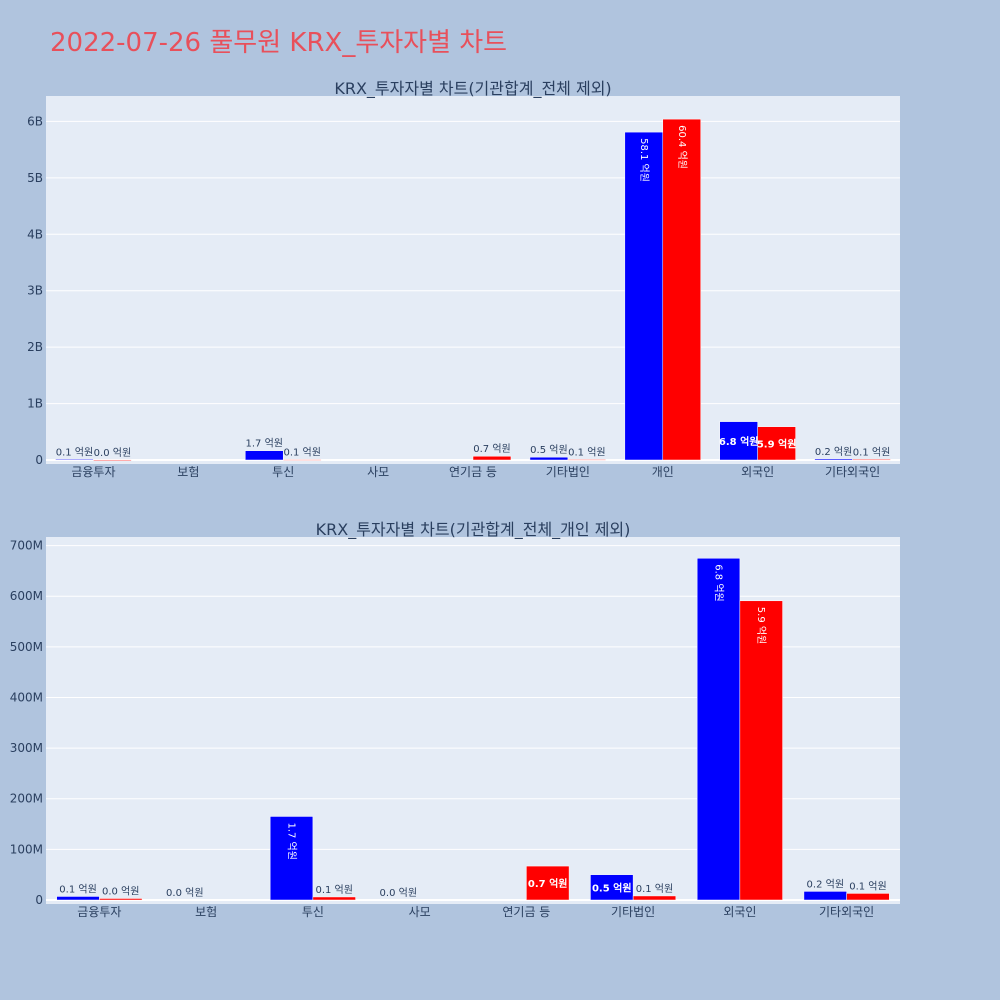 Image resolution: width=1000 pixels, height=1000 pixels. I want to click on data-label: 58.1 억원, so click(644, 160).